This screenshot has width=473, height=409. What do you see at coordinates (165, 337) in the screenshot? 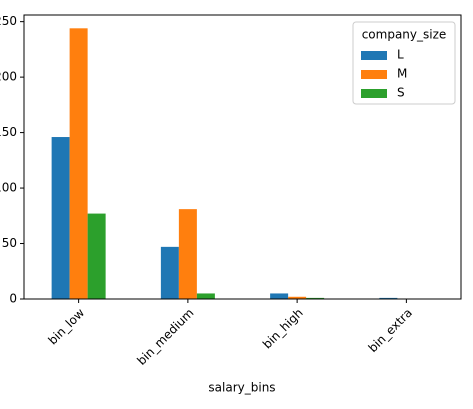
I see `x-tick-label: bin_medium` at bounding box center [165, 337].